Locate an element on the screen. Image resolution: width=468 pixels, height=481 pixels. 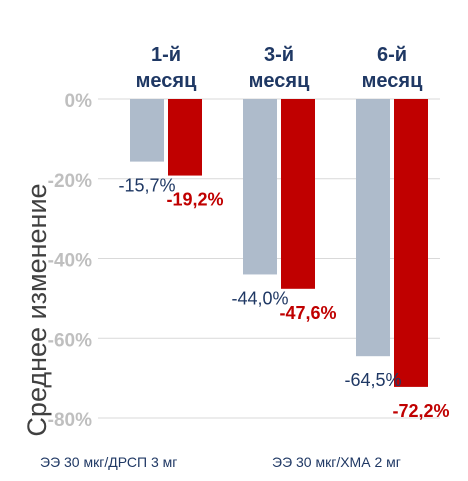
category-label: 3-й is located at coordinates (279, 55).